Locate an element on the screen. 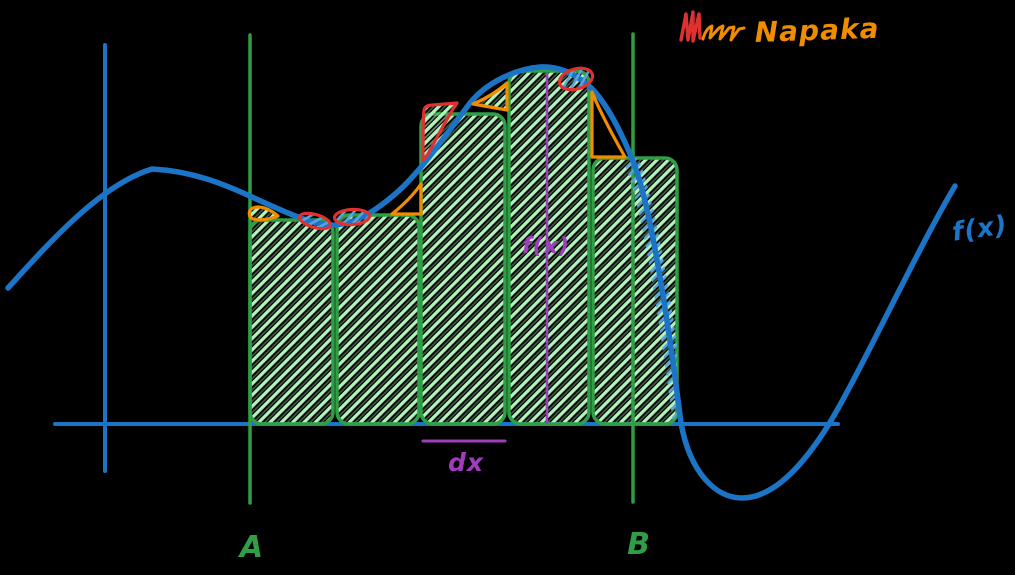  label-lower-bound: A is located at coordinates (251, 547).